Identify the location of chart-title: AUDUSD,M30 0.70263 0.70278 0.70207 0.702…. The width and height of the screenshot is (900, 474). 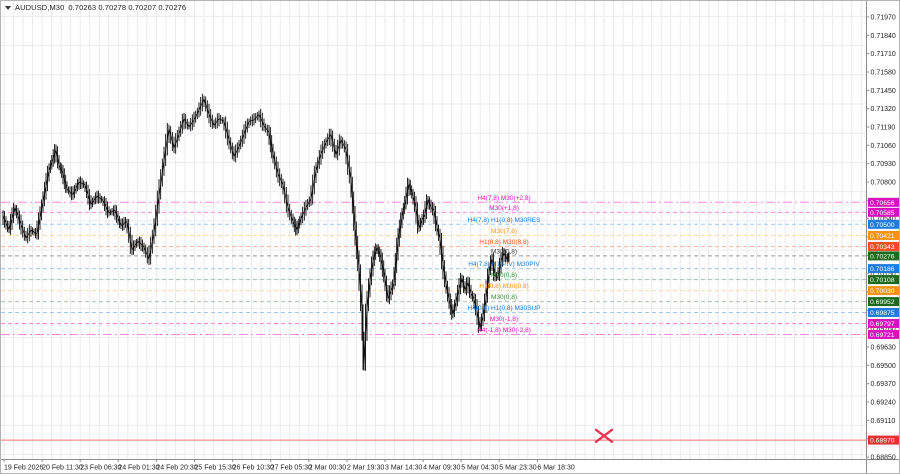
(95, 7).